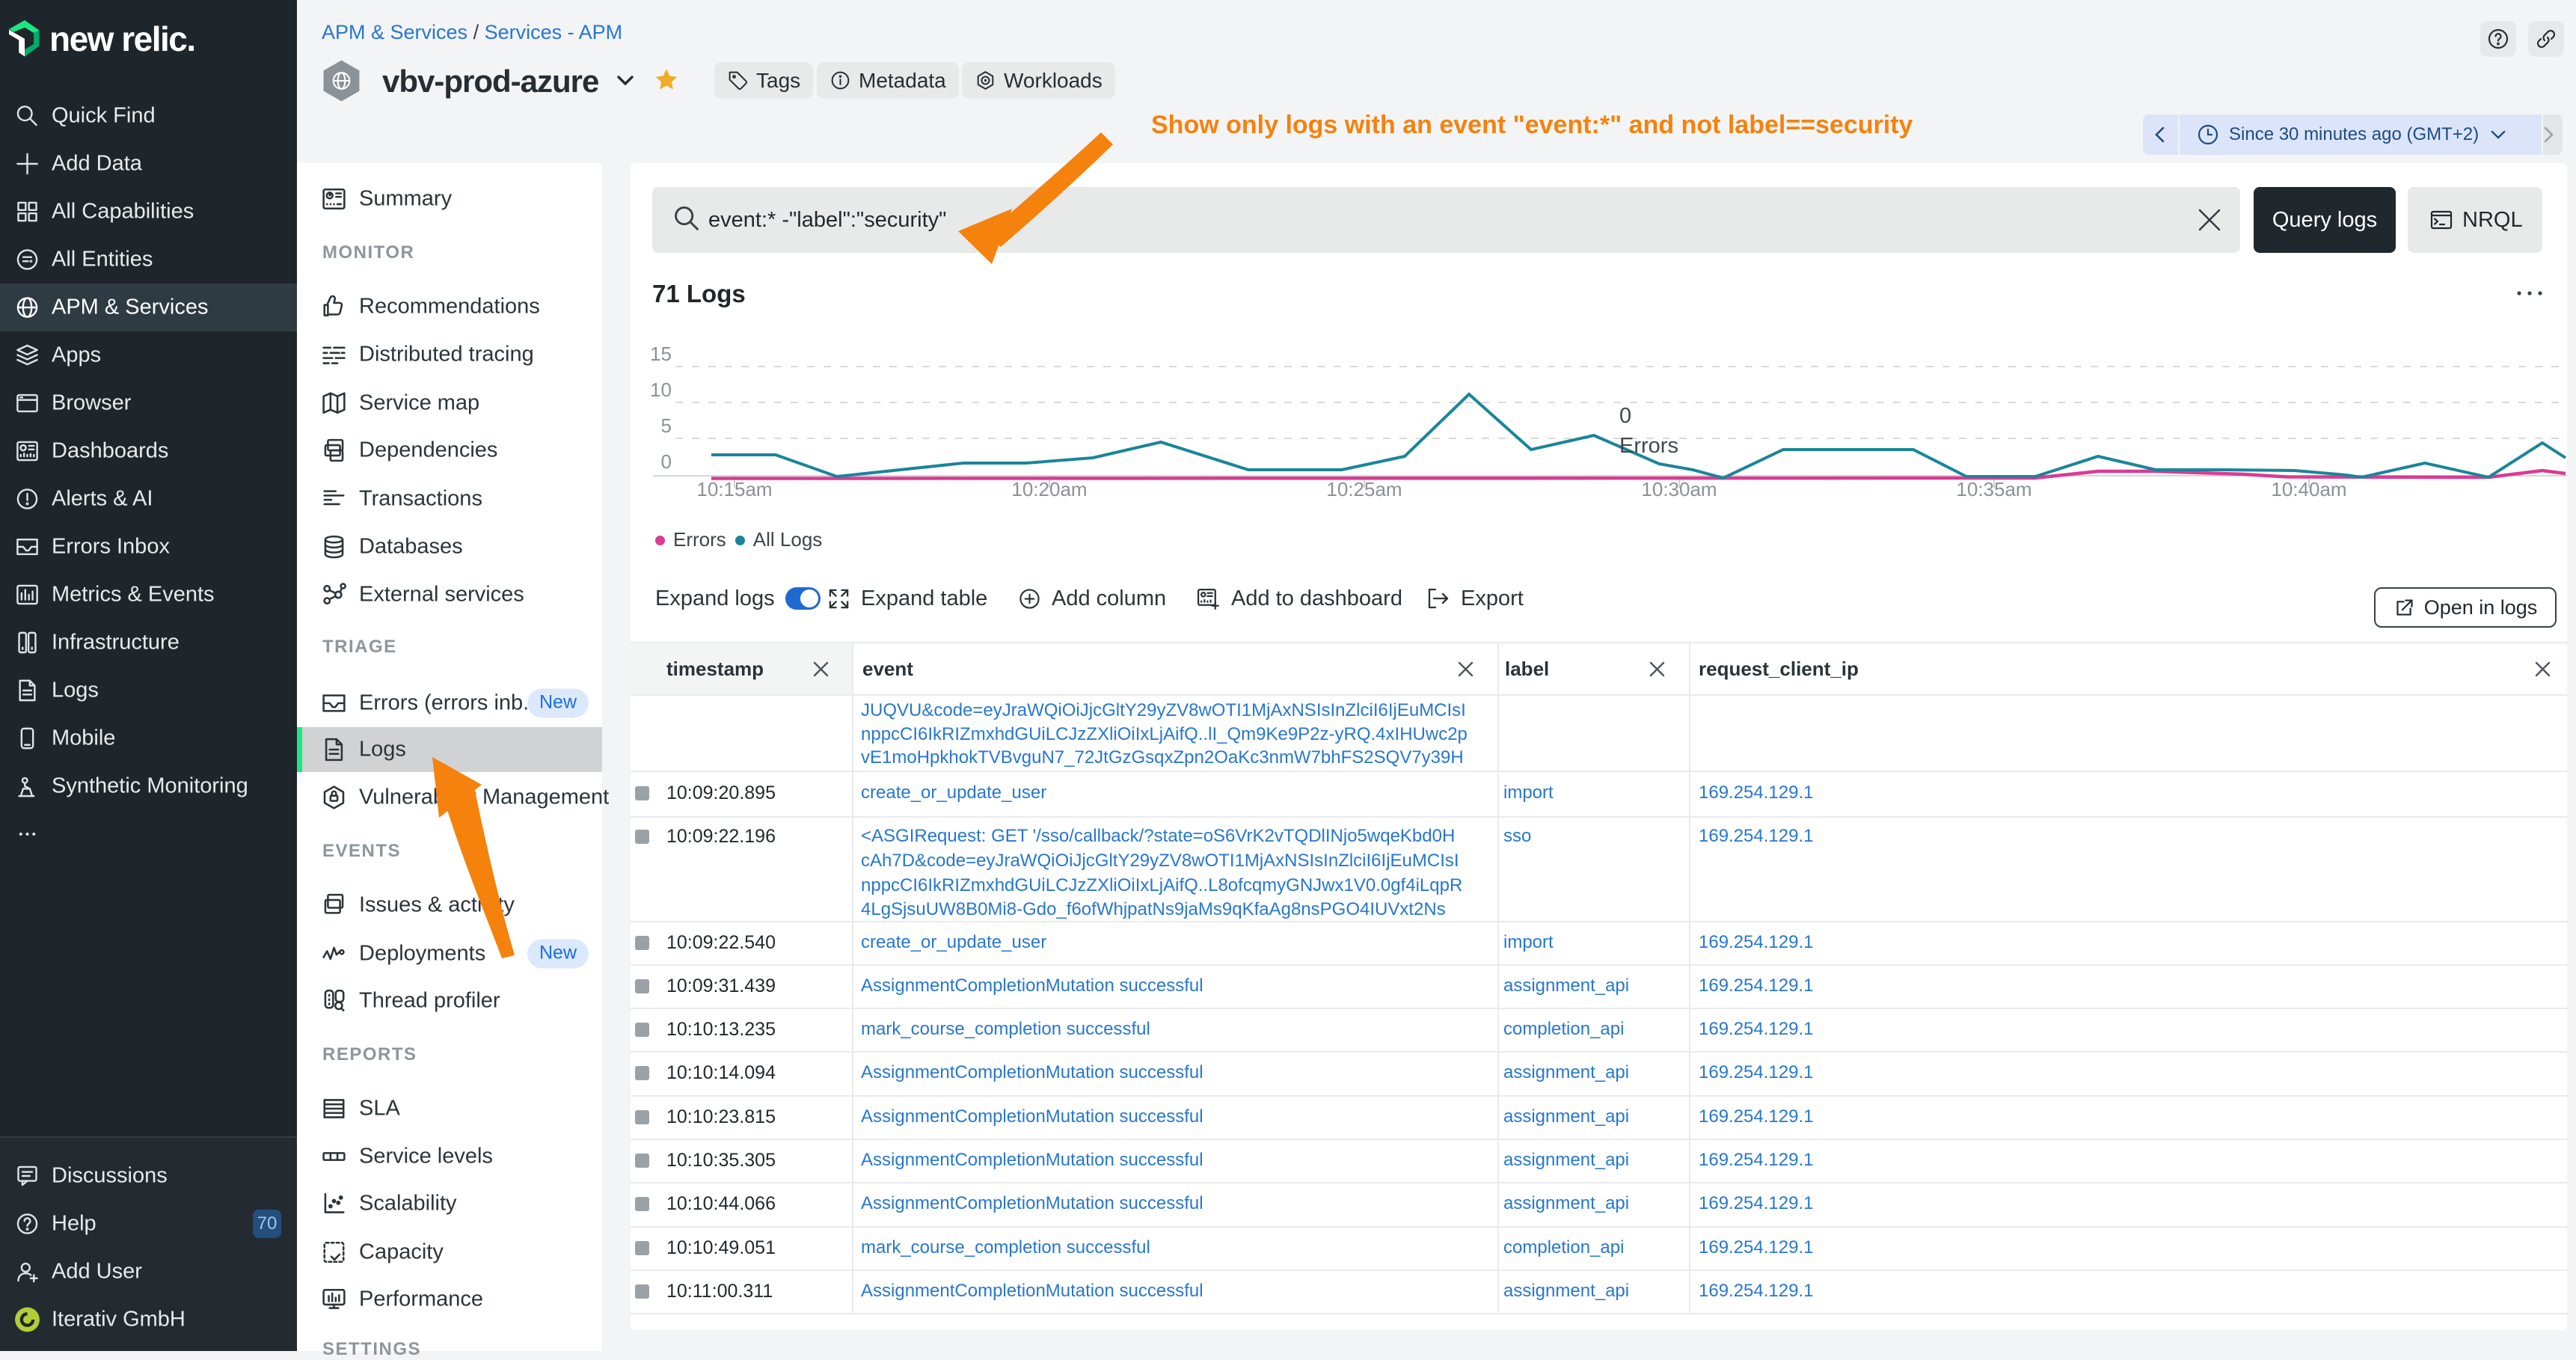 The height and width of the screenshot is (1360, 2576). I want to click on svg-text: 10:40am, so click(2308, 489).